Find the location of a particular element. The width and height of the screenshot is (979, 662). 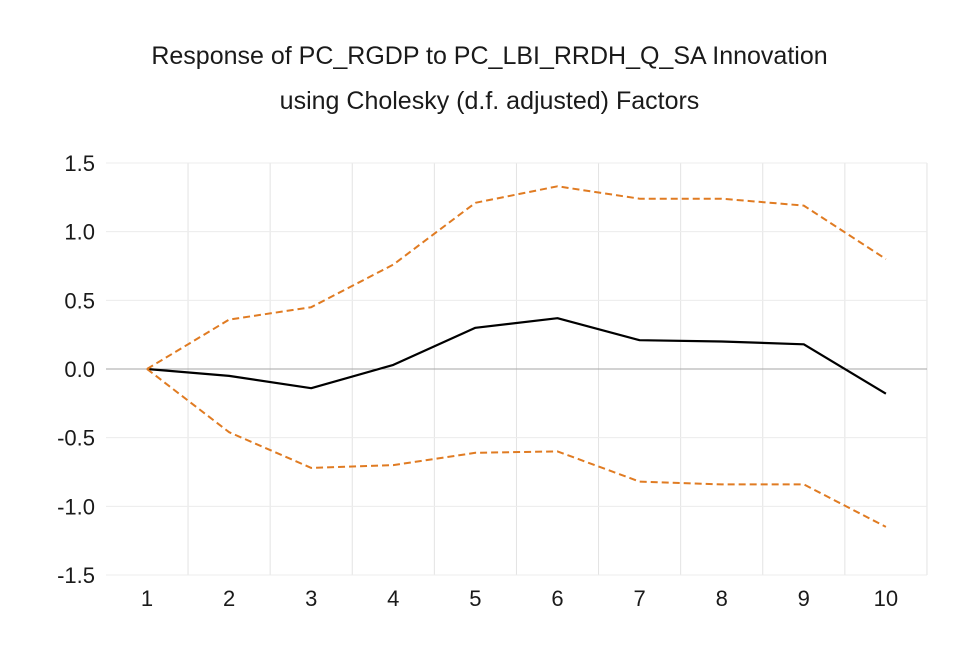

y-tick-label: 0.0 is located at coordinates (79, 369).